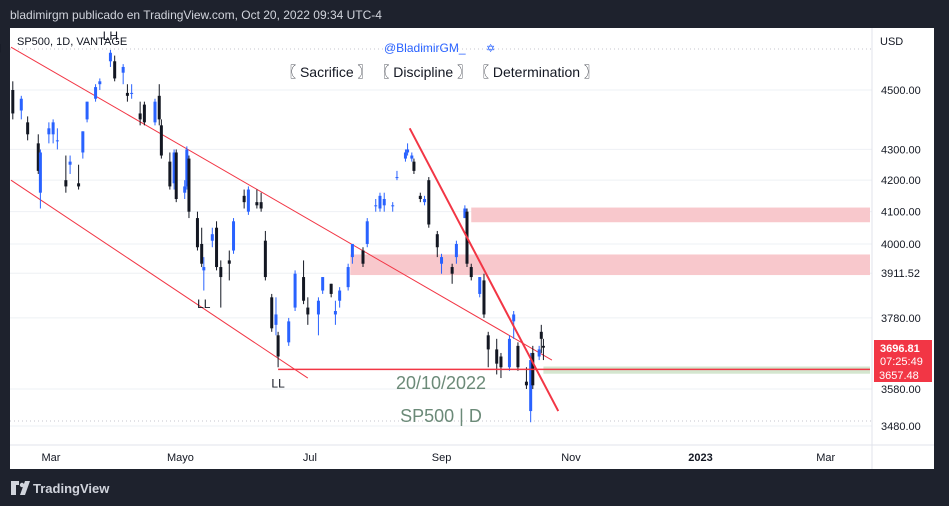  I want to click on channel-lower-line, so click(159, 279).